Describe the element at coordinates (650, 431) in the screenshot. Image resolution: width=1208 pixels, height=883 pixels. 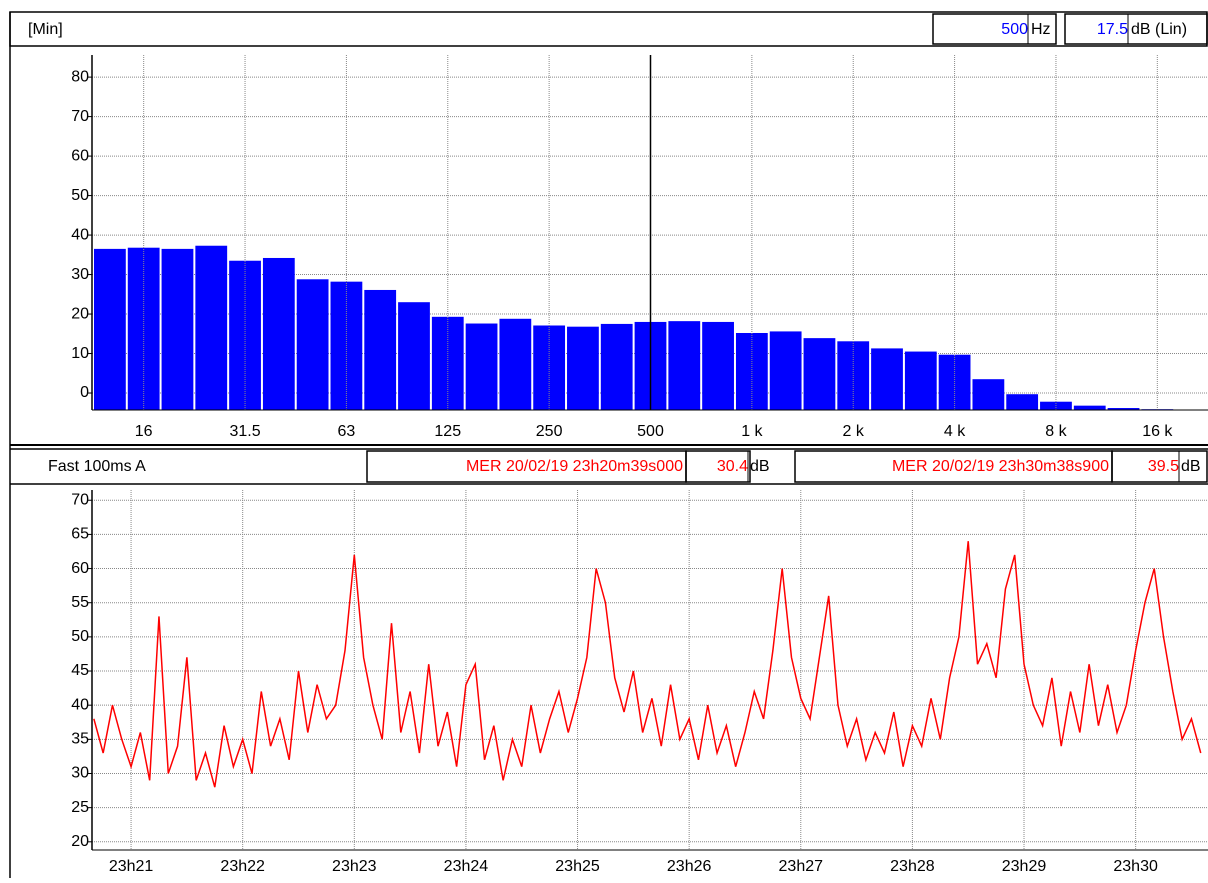
I see `x-tick-label: 500` at that location.